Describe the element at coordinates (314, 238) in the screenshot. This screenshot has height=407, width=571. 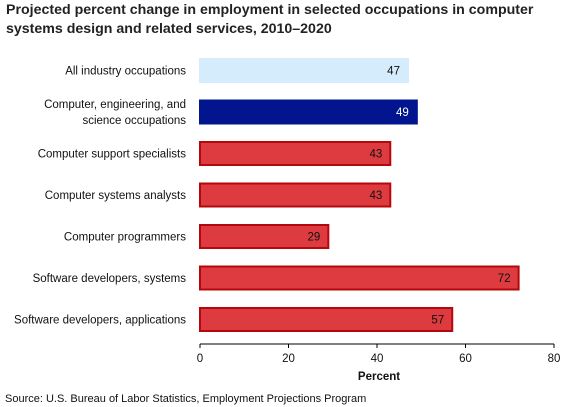
I see `bar-value-label: 29` at that location.